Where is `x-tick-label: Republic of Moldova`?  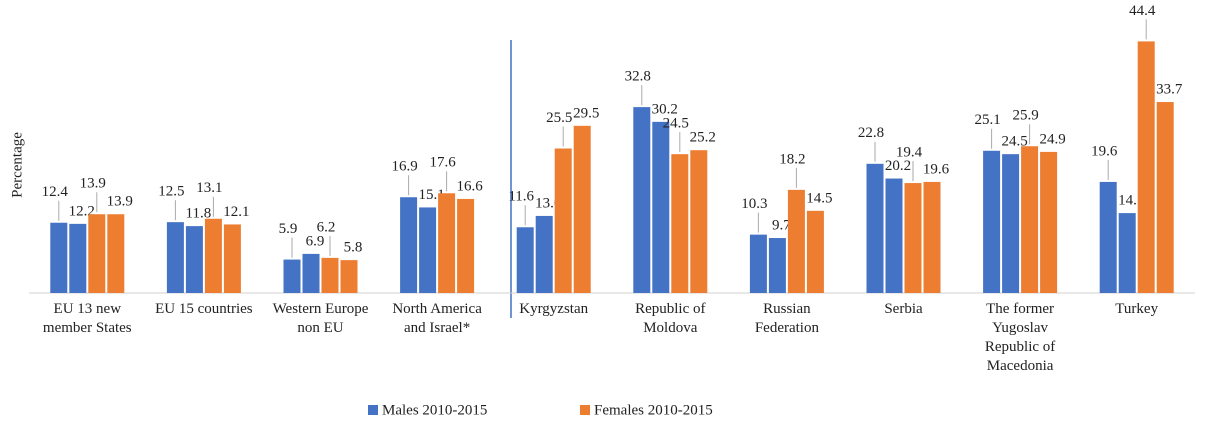
x-tick-label: Republic of Moldova is located at coordinates (670, 318).